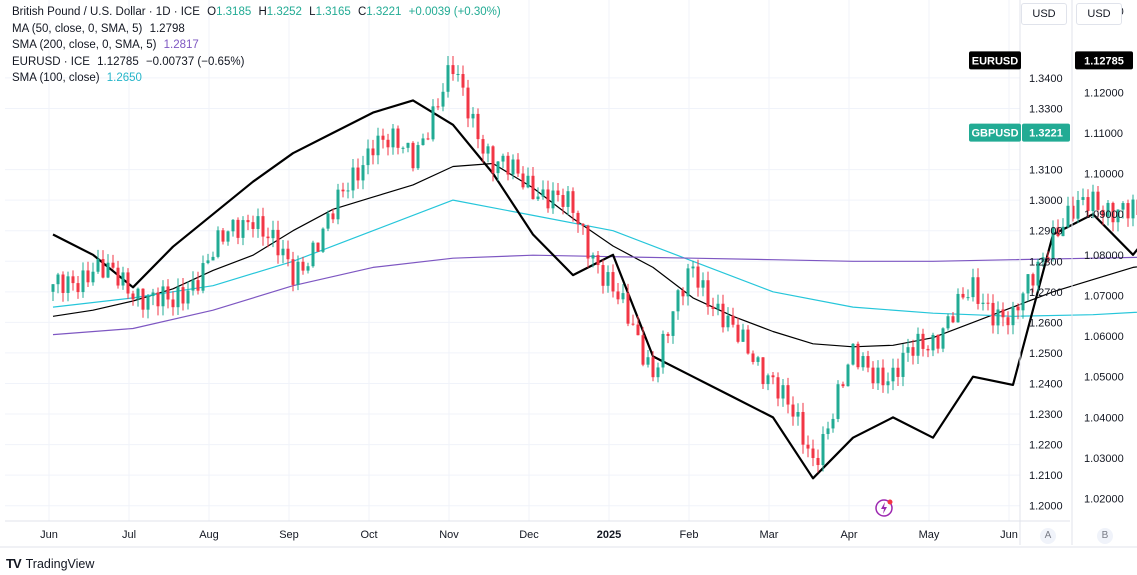  What do you see at coordinates (1046, 293) in the screenshot?
I see `left-axis-tick: 1.2700` at bounding box center [1046, 293].